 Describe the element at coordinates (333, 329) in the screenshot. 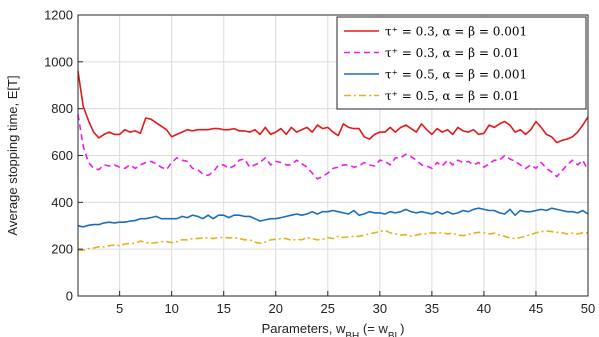

I see `x-axis-label: Parameters, wBH (= wBL)` at that location.